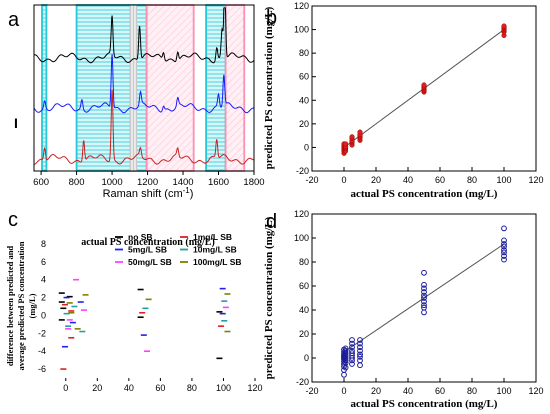  What do you see at coordinates (217, 262) in the screenshot?
I see `legend-label: 100mg/L SB` at bounding box center [217, 262].